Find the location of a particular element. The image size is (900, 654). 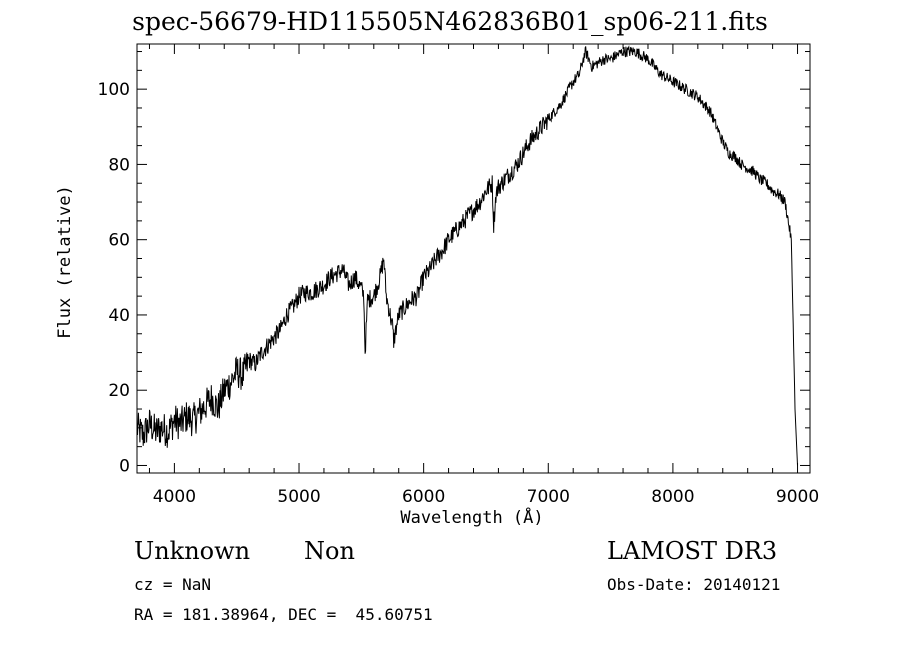

coordinates: RA = 181.38964, DEC = 45.60751 is located at coordinates (283, 614).